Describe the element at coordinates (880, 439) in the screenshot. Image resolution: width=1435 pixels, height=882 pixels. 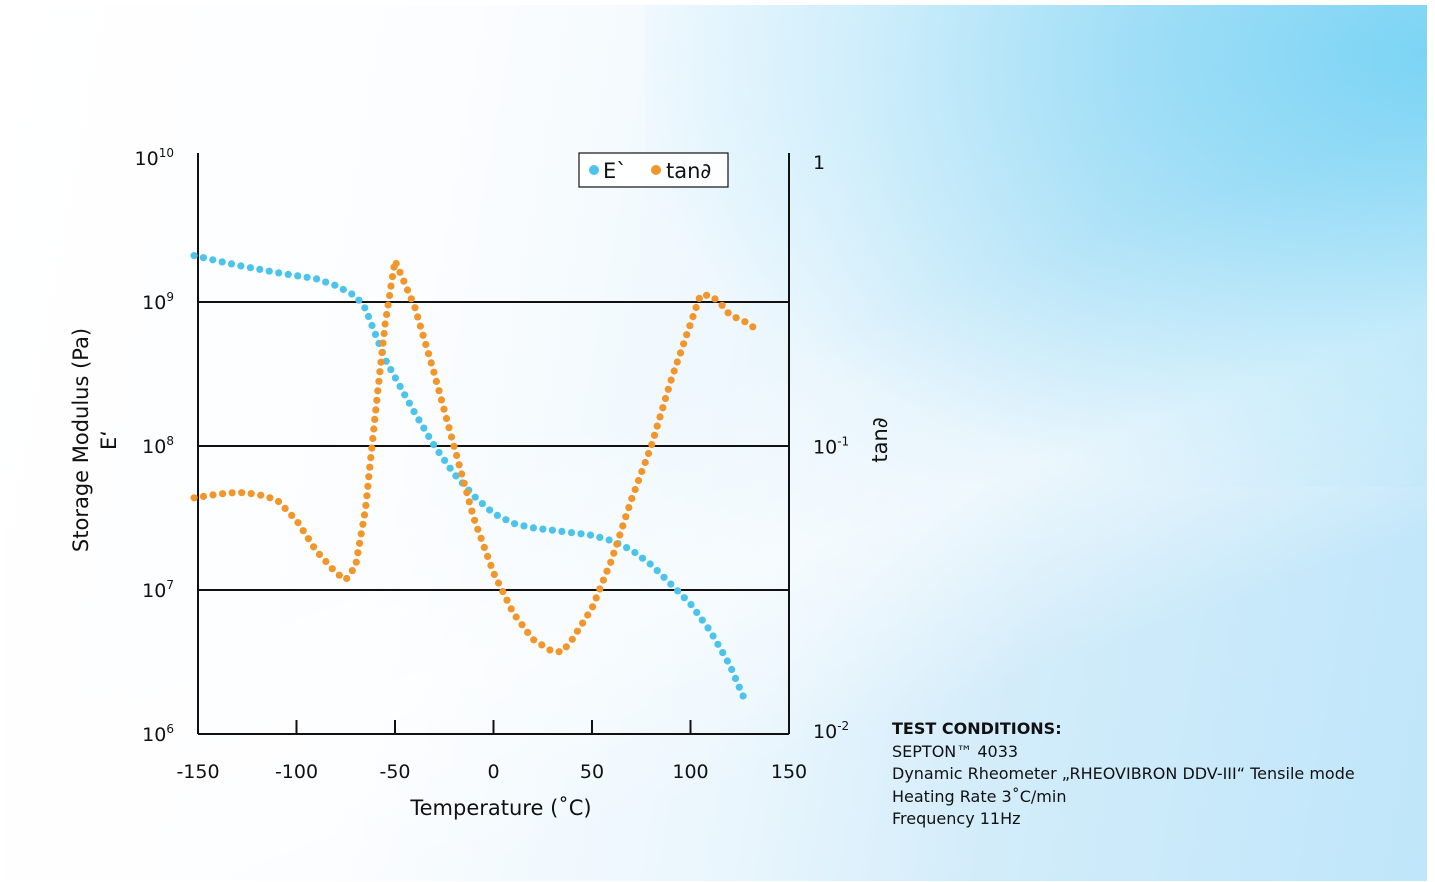
I see `y-axis-title-right: tan∂` at that location.